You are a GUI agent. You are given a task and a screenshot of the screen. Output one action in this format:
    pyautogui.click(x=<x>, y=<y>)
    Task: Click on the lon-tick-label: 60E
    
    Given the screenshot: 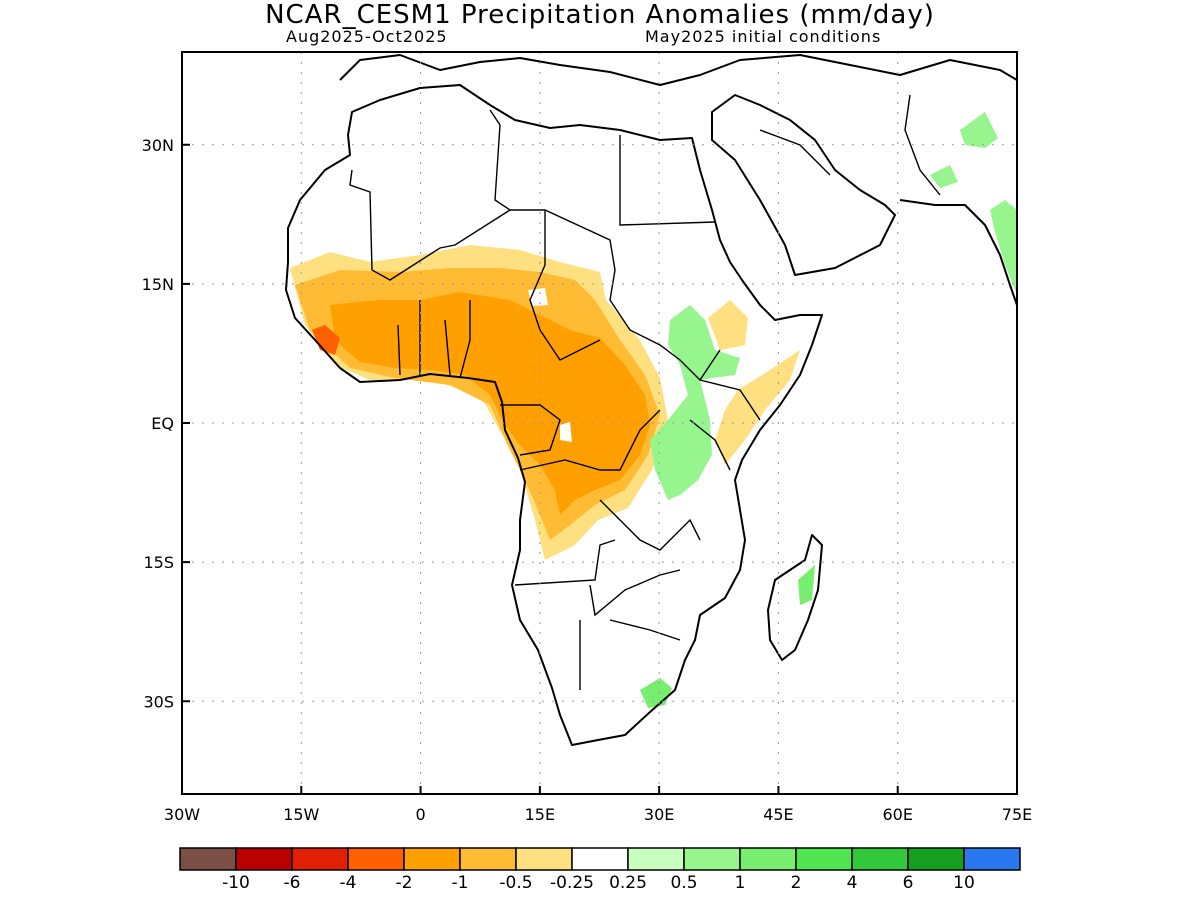 What is the action you would take?
    pyautogui.click(x=897, y=814)
    